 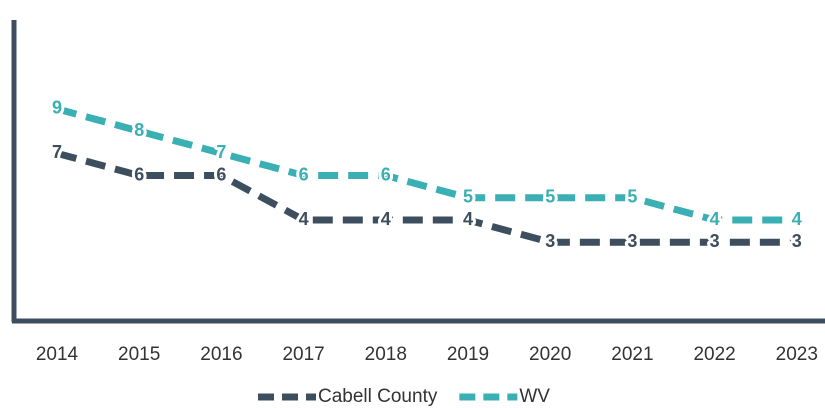 What do you see at coordinates (797, 354) in the screenshot?
I see `x-tick-label: 2023` at bounding box center [797, 354].